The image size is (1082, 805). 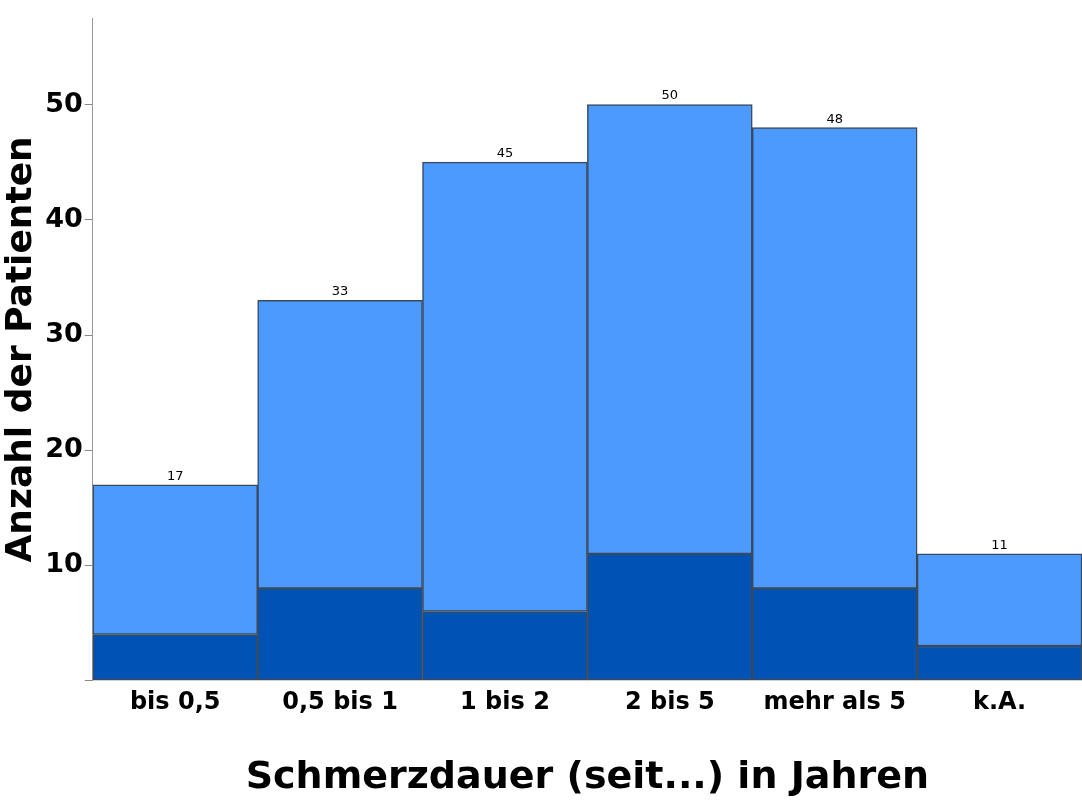 What do you see at coordinates (175, 475) in the screenshot?
I see `total-label: 17` at bounding box center [175, 475].